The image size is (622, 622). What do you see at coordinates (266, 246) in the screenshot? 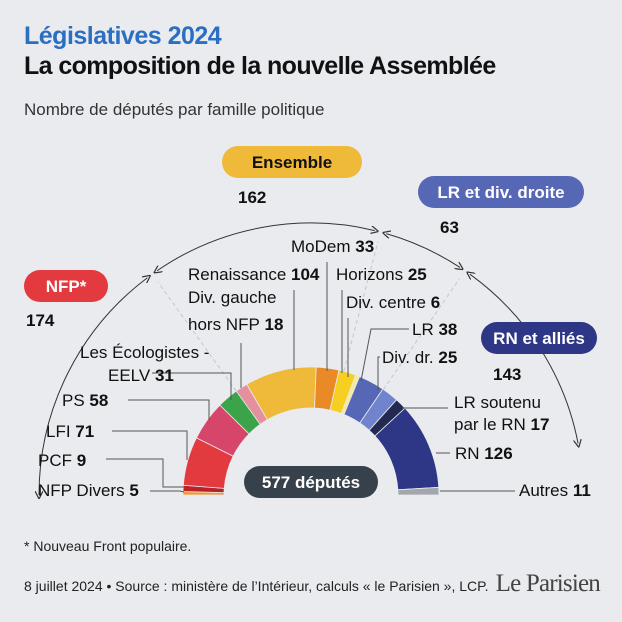
I see `bloc-arc-ensemble` at bounding box center [266, 246].